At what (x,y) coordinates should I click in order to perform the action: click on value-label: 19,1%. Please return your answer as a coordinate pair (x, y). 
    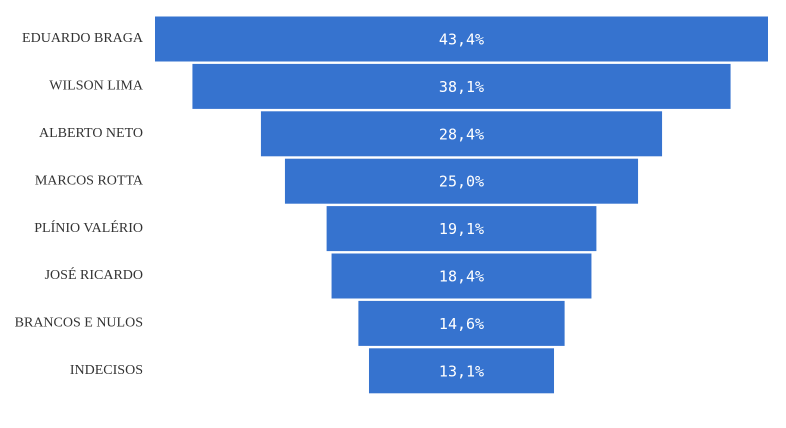
    Looking at the image, I should click on (461, 229).